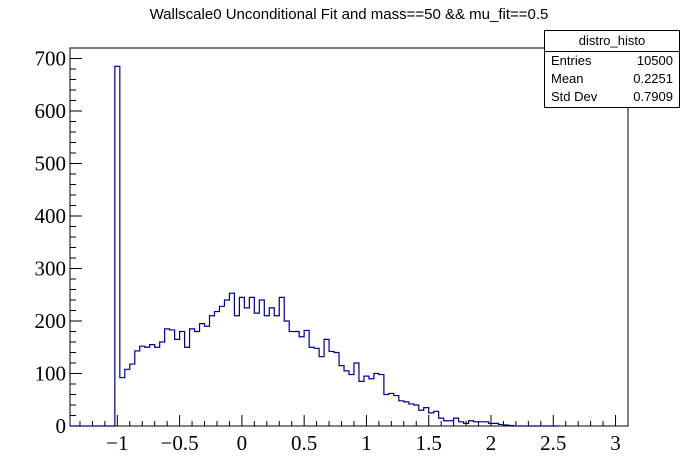  What do you see at coordinates (180, 443) in the screenshot?
I see `x-tick-label: −0.5` at bounding box center [180, 443].